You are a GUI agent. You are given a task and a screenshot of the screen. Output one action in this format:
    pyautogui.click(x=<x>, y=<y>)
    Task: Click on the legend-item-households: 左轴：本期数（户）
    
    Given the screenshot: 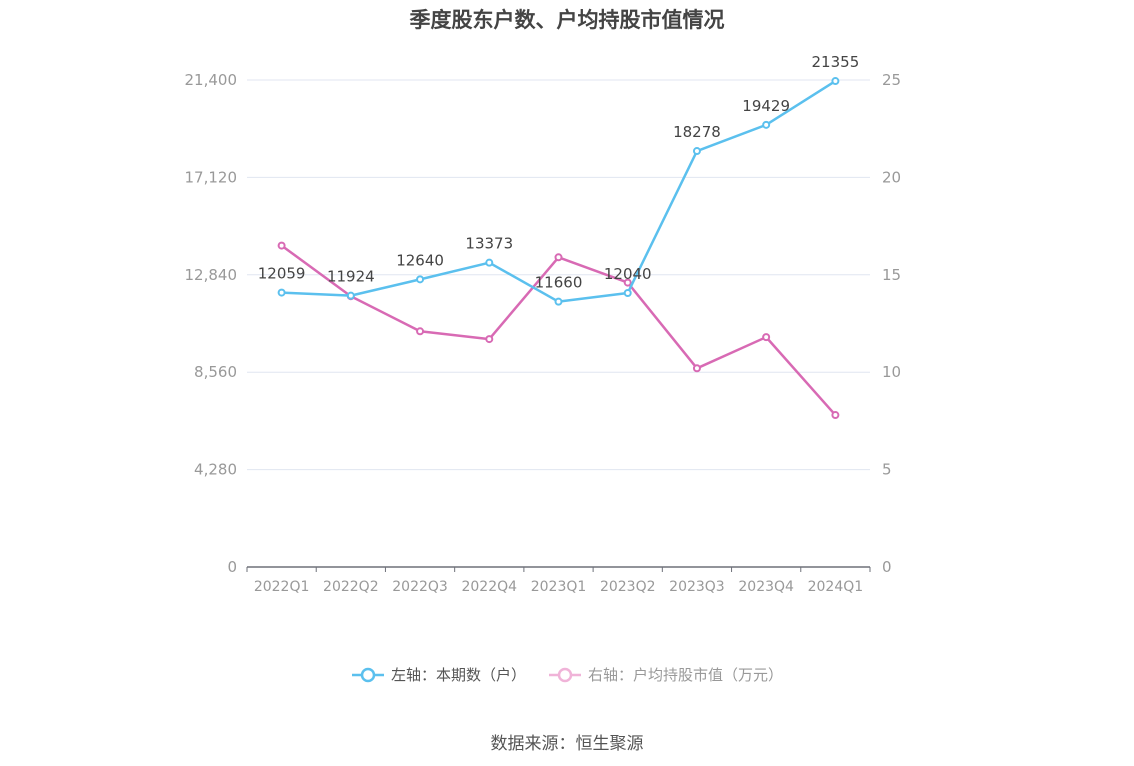 What is the action you would take?
    pyautogui.click(x=438, y=674)
    